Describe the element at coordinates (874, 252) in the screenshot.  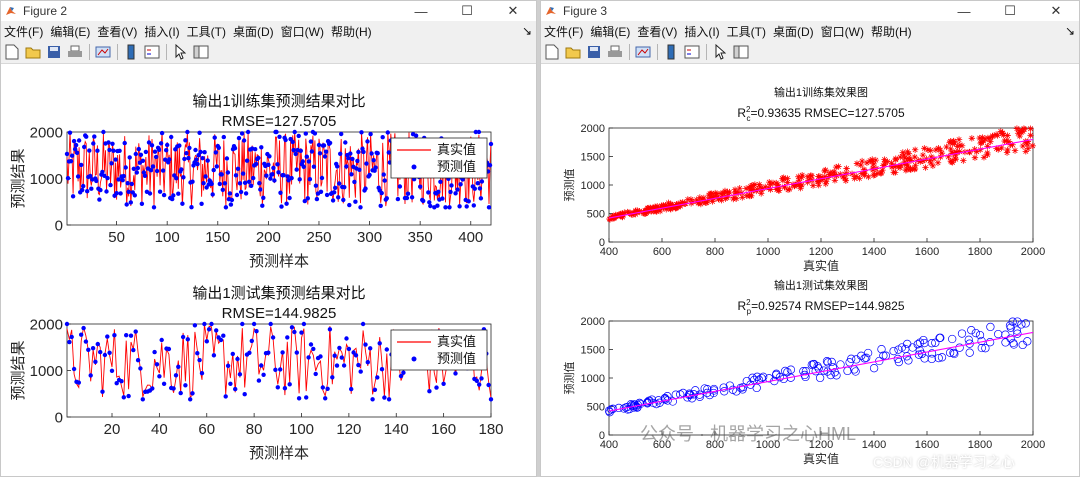
I see `x-tick-label: 1400` at that location.